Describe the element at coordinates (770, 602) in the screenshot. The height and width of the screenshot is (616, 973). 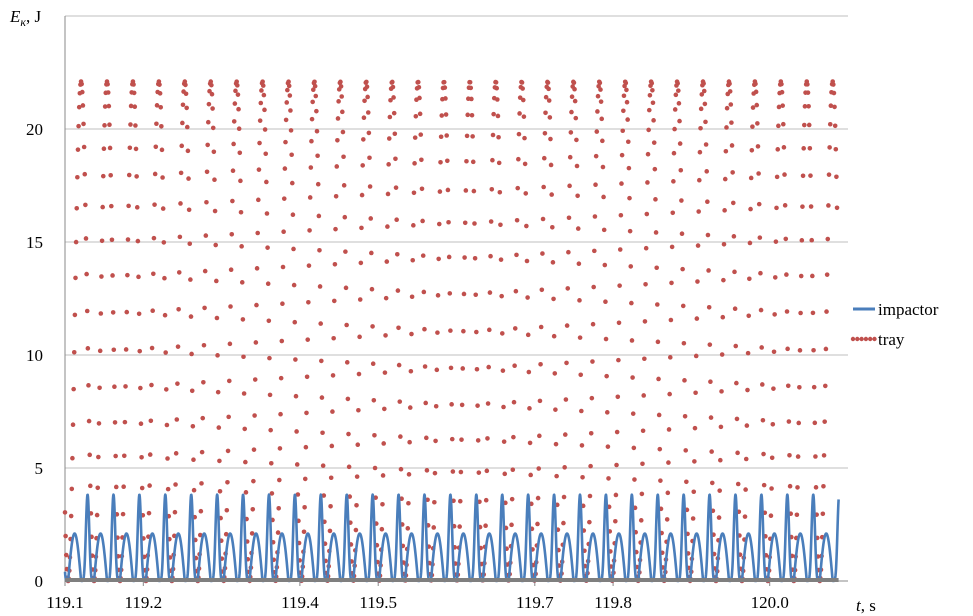
I see `x-tick-label: 120.0` at that location.